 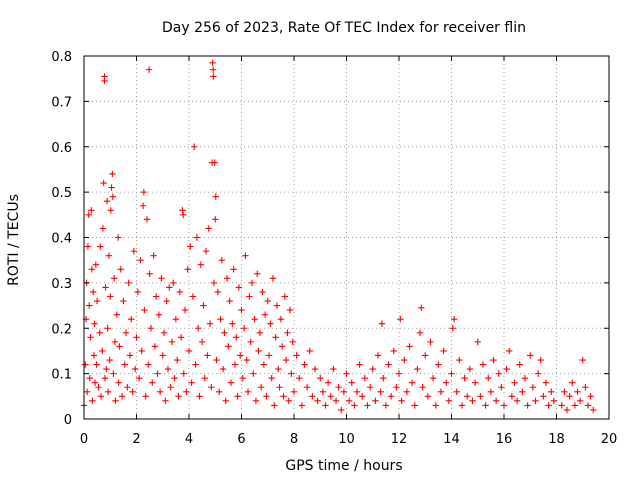 What do you see at coordinates (61, 329) in the screenshot?
I see `y-tick-label: 0.2` at bounding box center [61, 329].